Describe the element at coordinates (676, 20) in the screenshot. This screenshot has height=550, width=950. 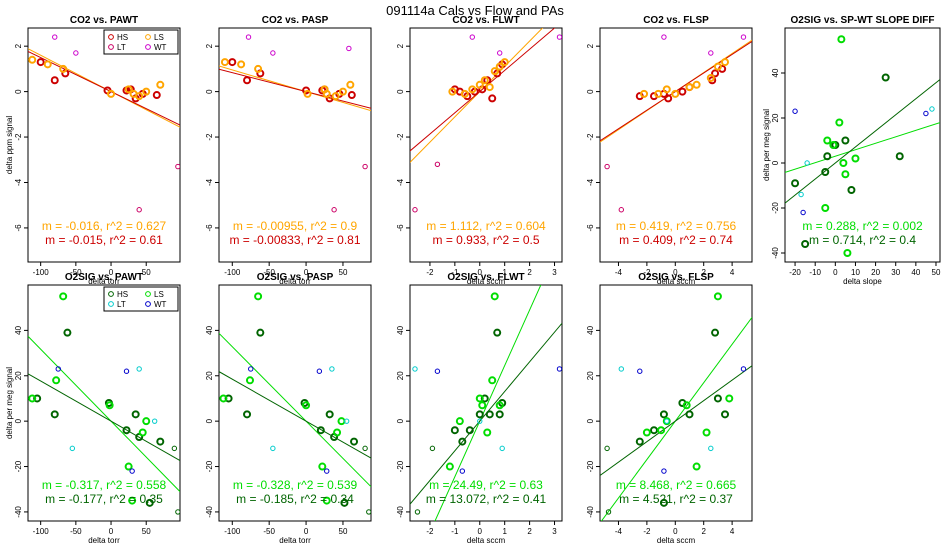
I see `chart-title: CO2 vs. FLSP` at that location.